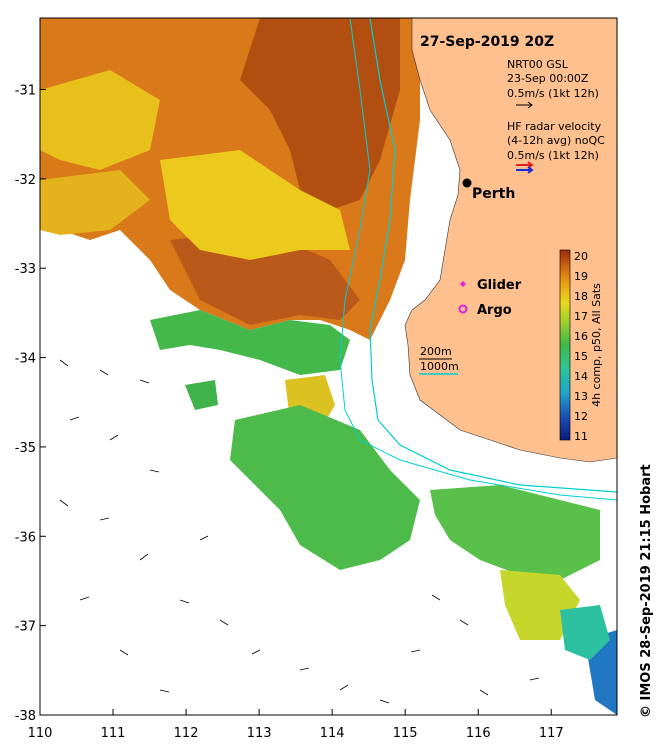  What do you see at coordinates (493, 194) in the screenshot?
I see `perth-label: Perth` at bounding box center [493, 194].